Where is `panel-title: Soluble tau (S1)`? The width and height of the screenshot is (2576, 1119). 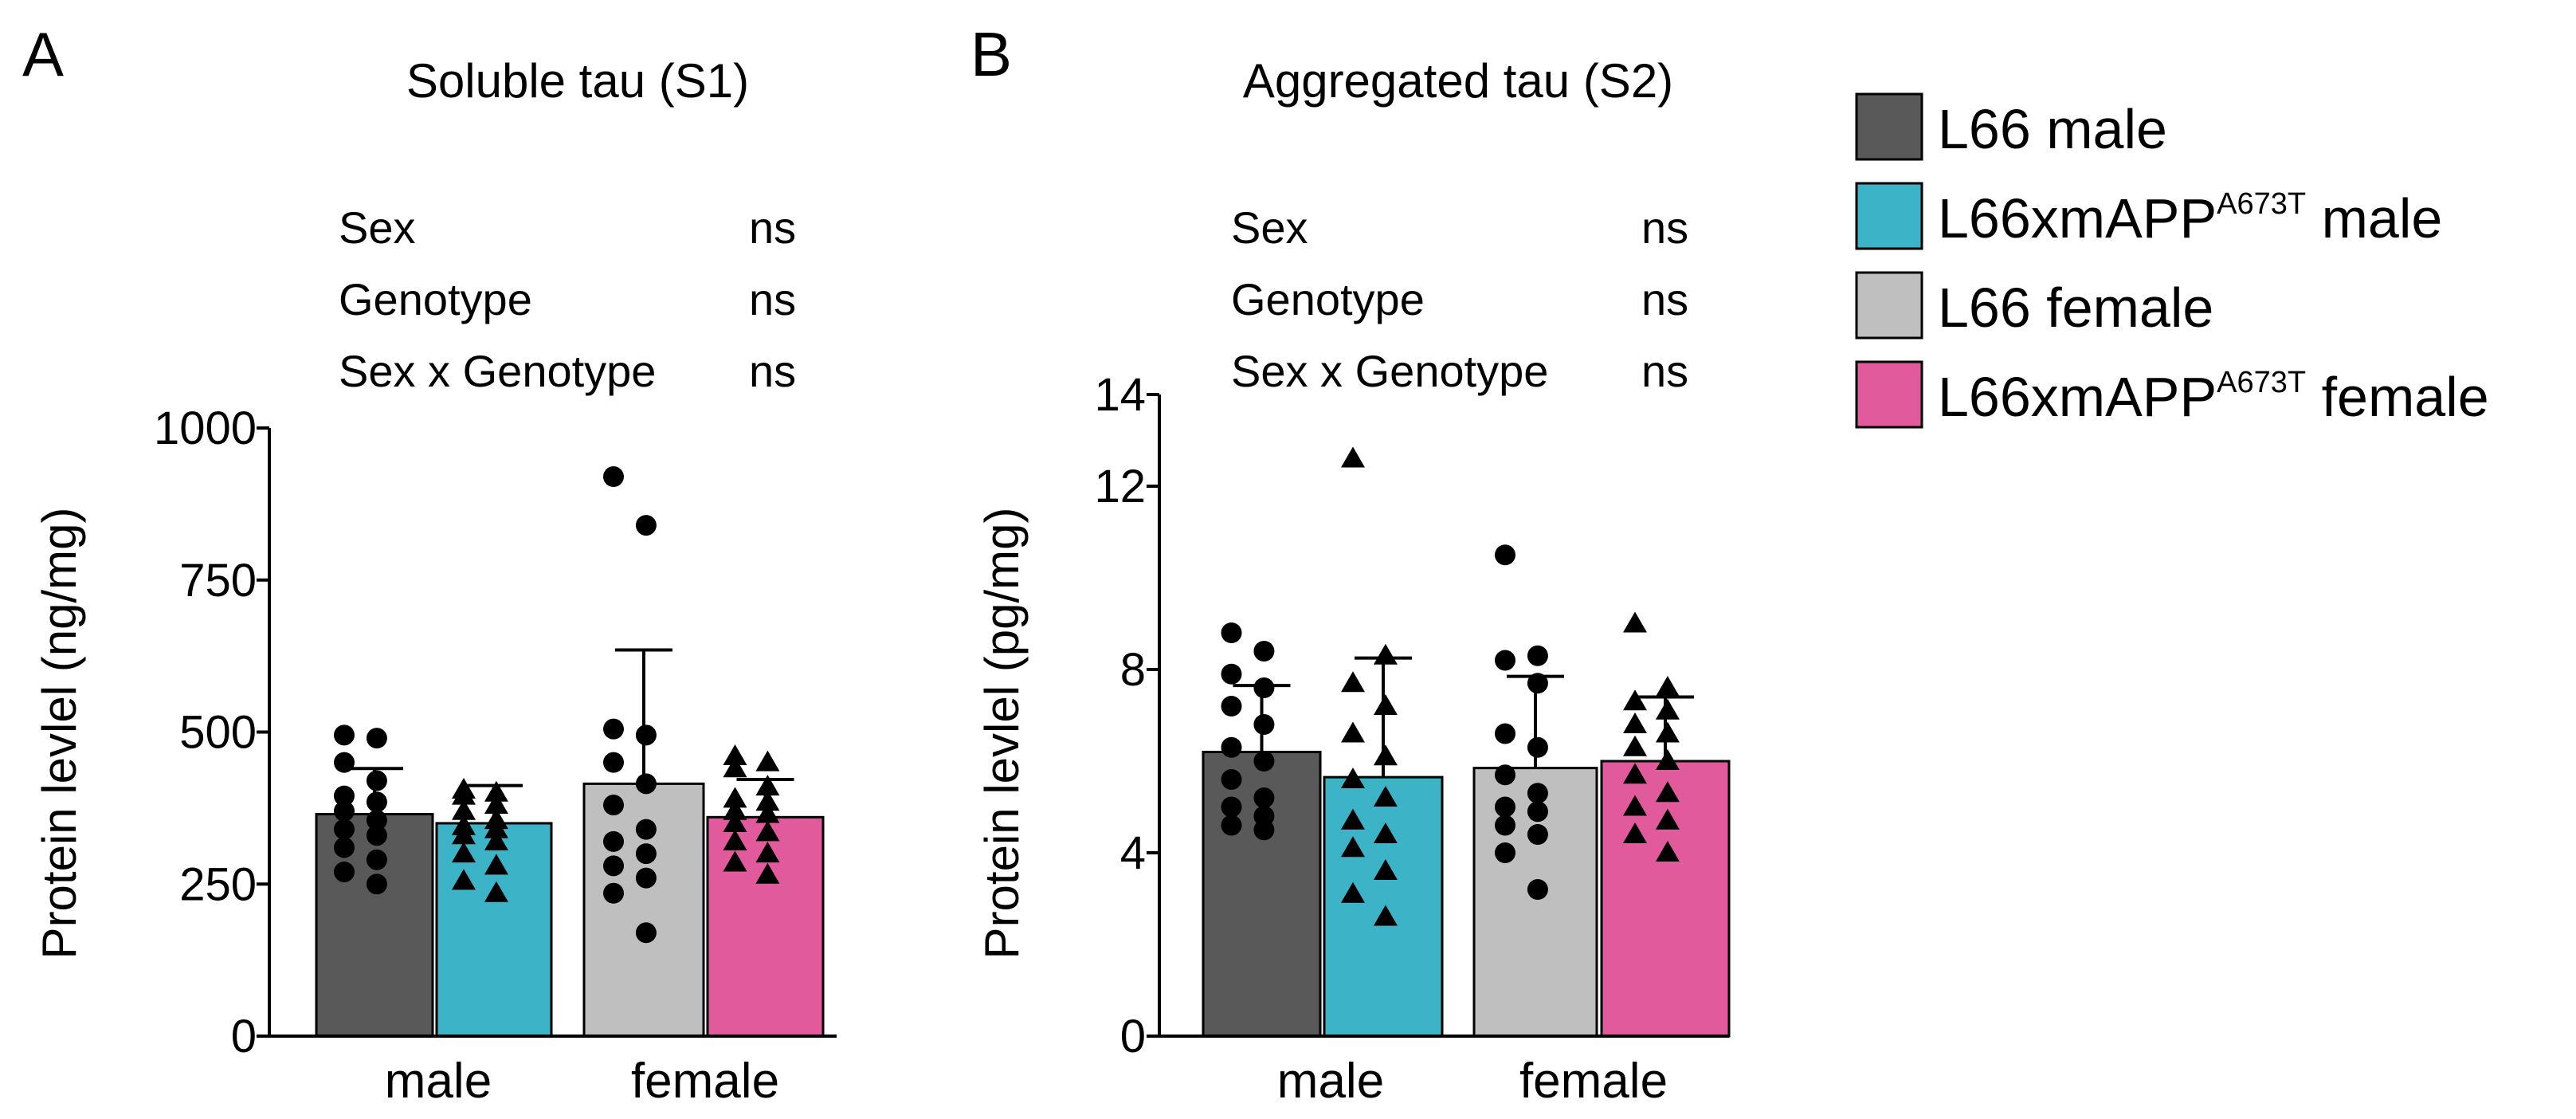 panel-title: Soluble tau (S1) is located at coordinates (578, 81).